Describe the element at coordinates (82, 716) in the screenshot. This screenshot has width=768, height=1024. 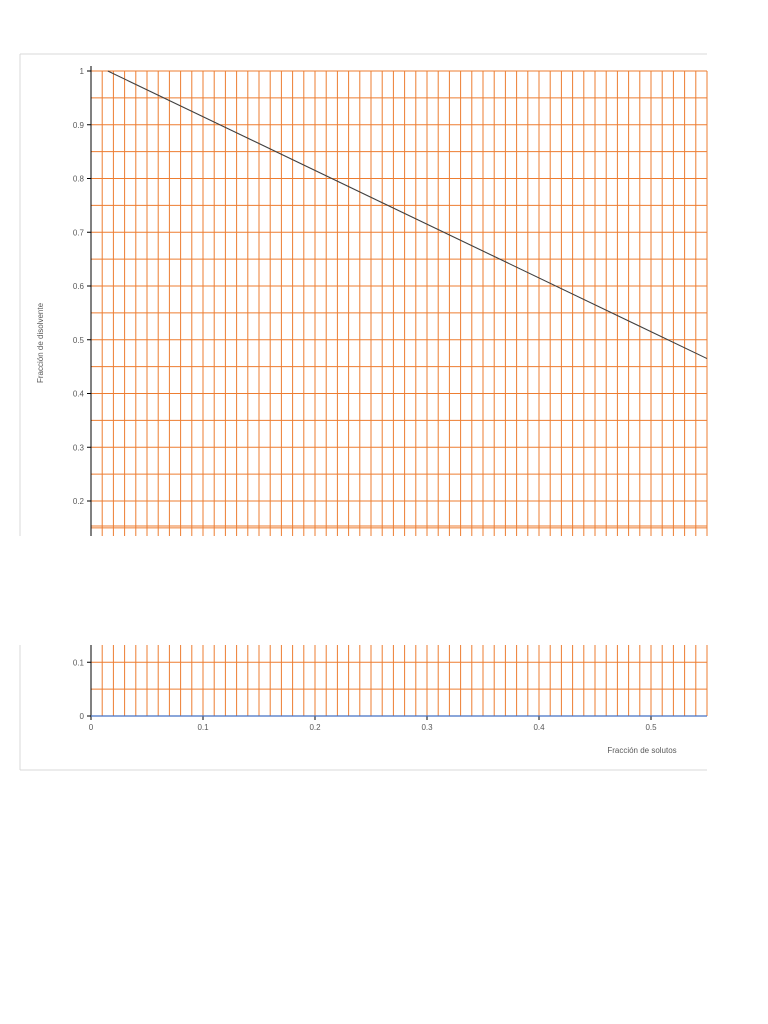
I see `y-tick-label: 0` at that location.